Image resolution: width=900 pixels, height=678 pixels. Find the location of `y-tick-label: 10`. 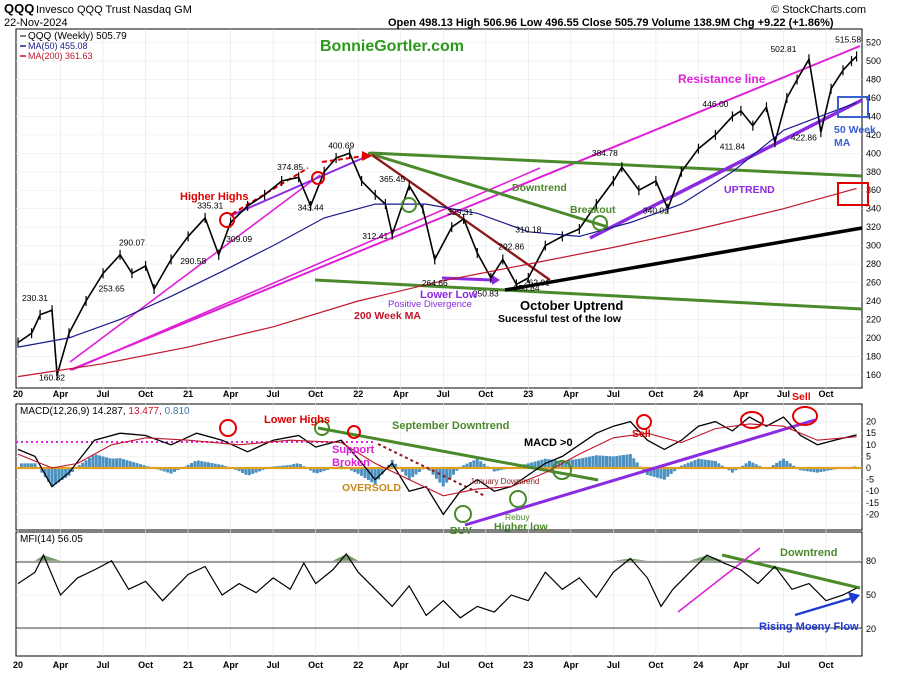

y-tick-label: 10 is located at coordinates (871, 445).